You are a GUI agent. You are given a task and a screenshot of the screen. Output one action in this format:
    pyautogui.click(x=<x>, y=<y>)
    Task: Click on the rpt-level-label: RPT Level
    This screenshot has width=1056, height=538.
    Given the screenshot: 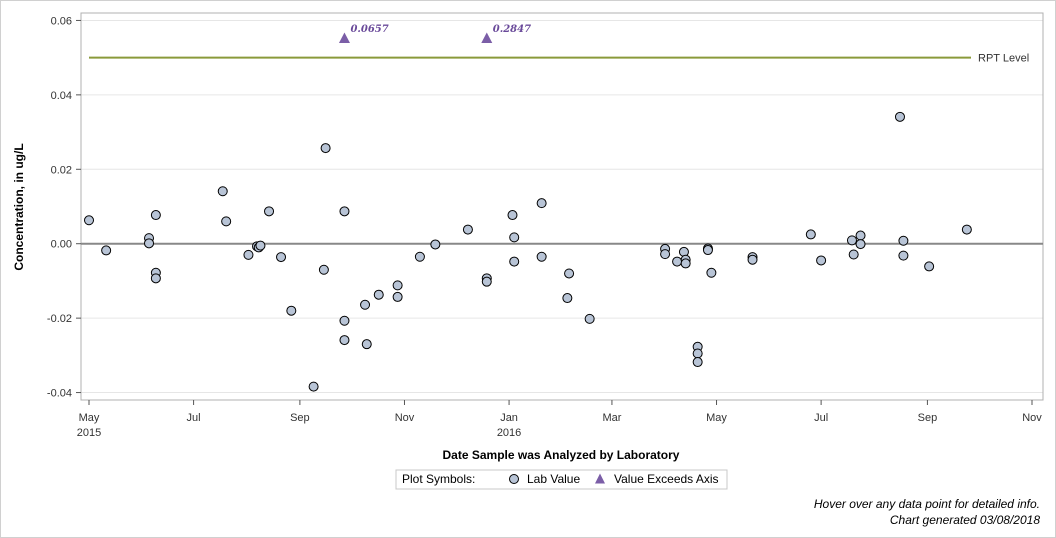 What is the action you would take?
    pyautogui.click(x=1003, y=59)
    